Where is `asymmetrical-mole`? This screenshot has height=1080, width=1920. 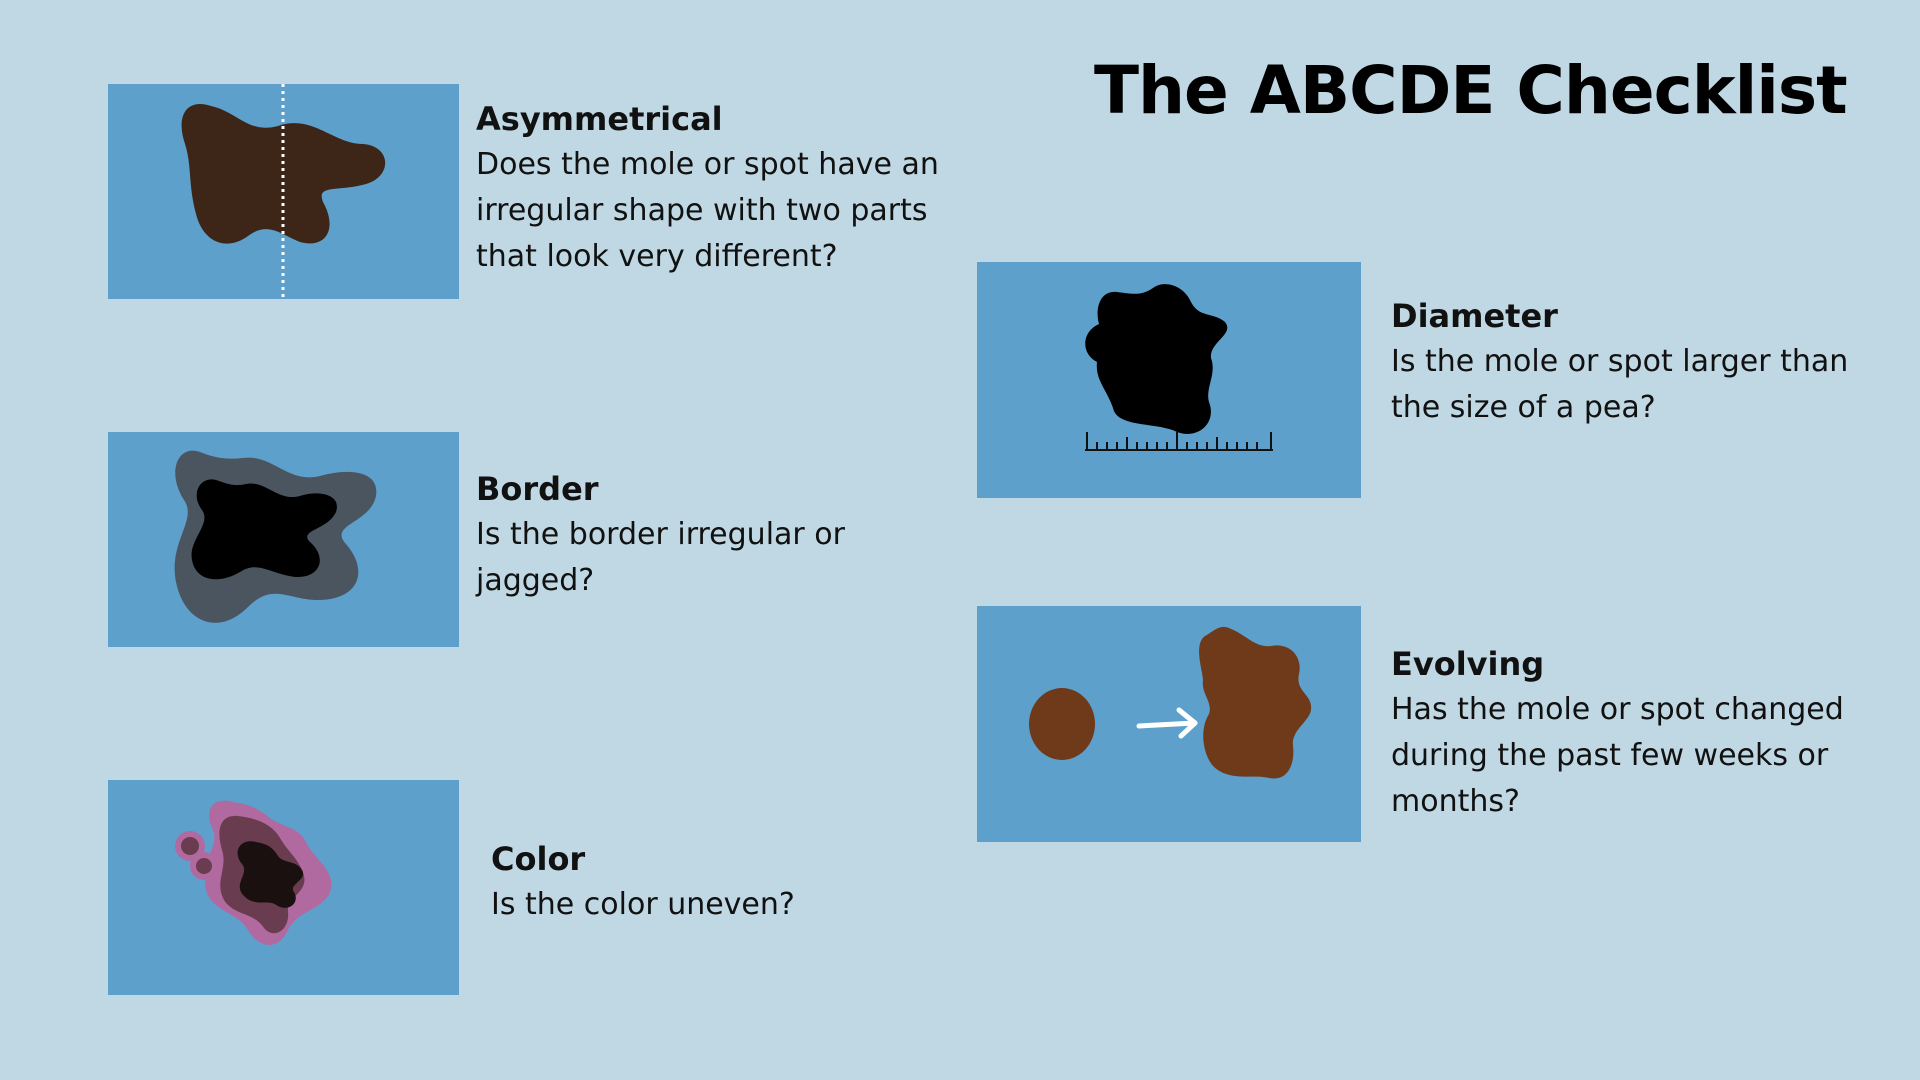 asymmetrical-mole is located at coordinates (283, 173).